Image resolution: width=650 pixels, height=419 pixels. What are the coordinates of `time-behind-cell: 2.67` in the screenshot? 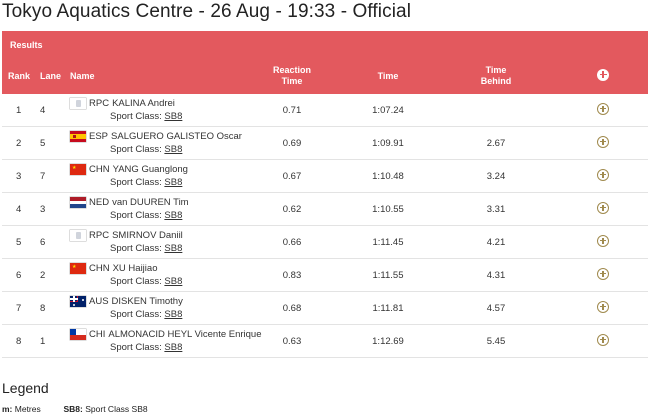 It's located at (496, 143).